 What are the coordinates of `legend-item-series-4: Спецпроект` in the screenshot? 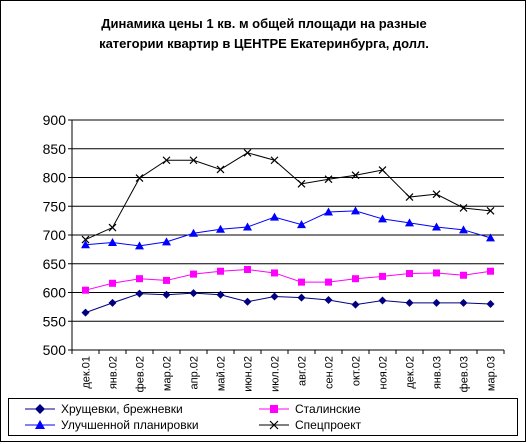 It's located at (310, 425).